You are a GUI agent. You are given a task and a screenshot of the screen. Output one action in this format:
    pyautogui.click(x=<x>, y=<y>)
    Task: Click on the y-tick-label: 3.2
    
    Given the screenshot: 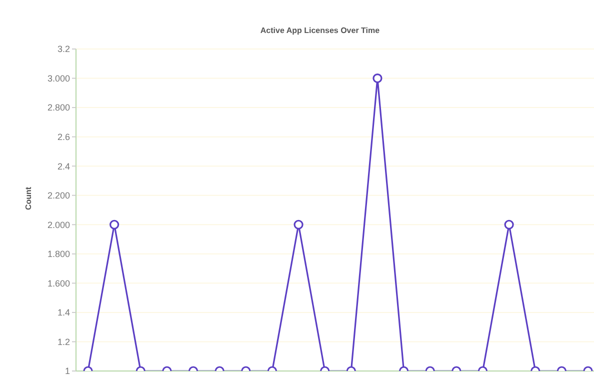 What is the action you would take?
    pyautogui.click(x=63, y=49)
    